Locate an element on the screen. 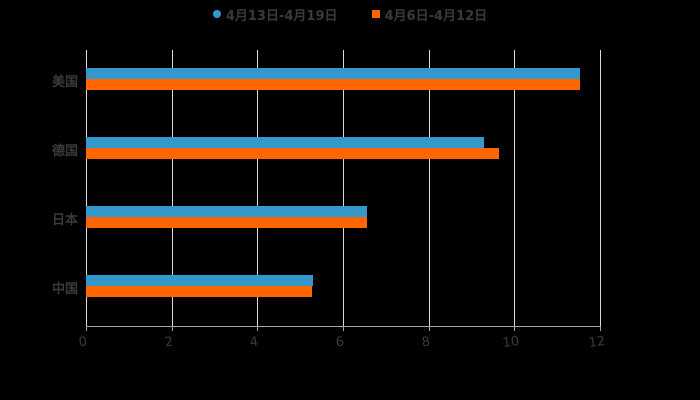 The height and width of the screenshot is (400, 700). chart-legend: 4月13日-4月19日 4月6日-4月12日 is located at coordinates (350, 14).